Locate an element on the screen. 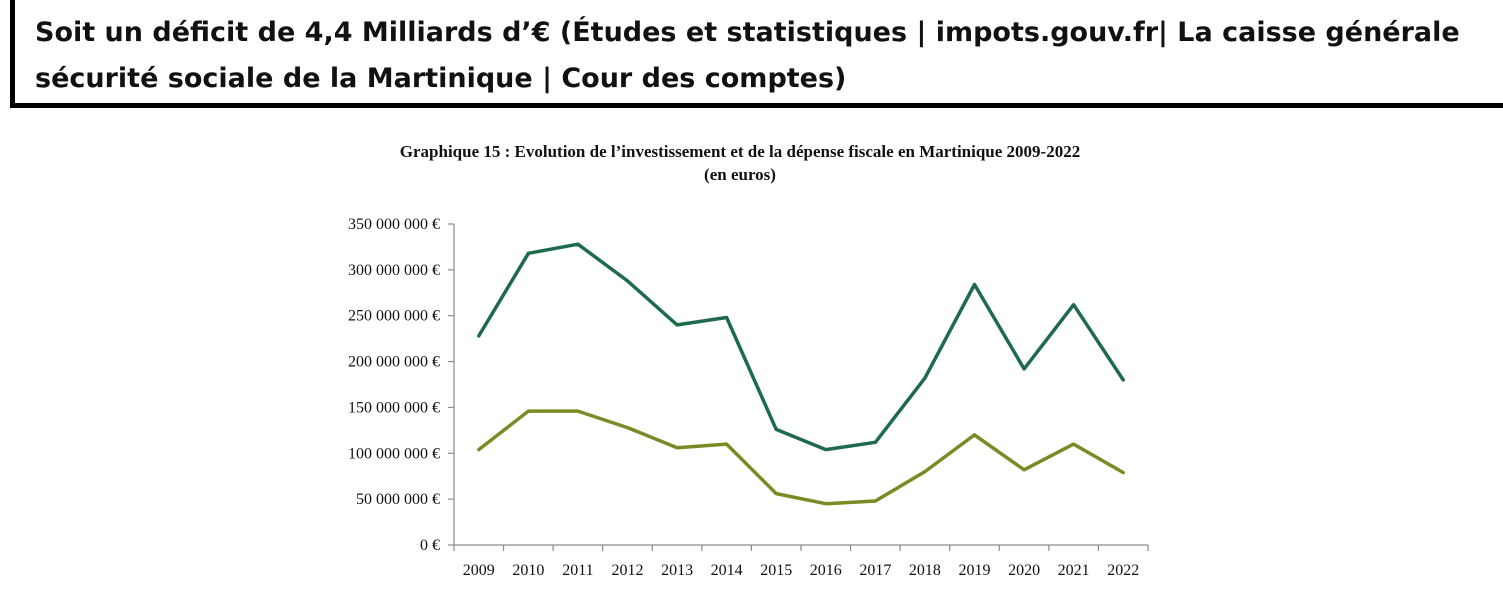 The height and width of the screenshot is (607, 1503). x-tick-label: 2019 is located at coordinates (975, 570).